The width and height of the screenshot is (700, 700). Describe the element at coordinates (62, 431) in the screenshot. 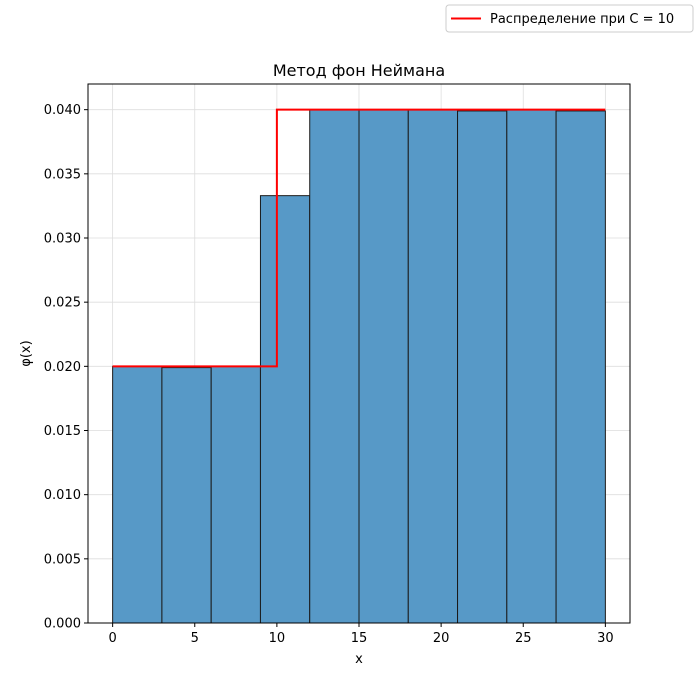

I see `y-tick-label: 0.015` at that location.